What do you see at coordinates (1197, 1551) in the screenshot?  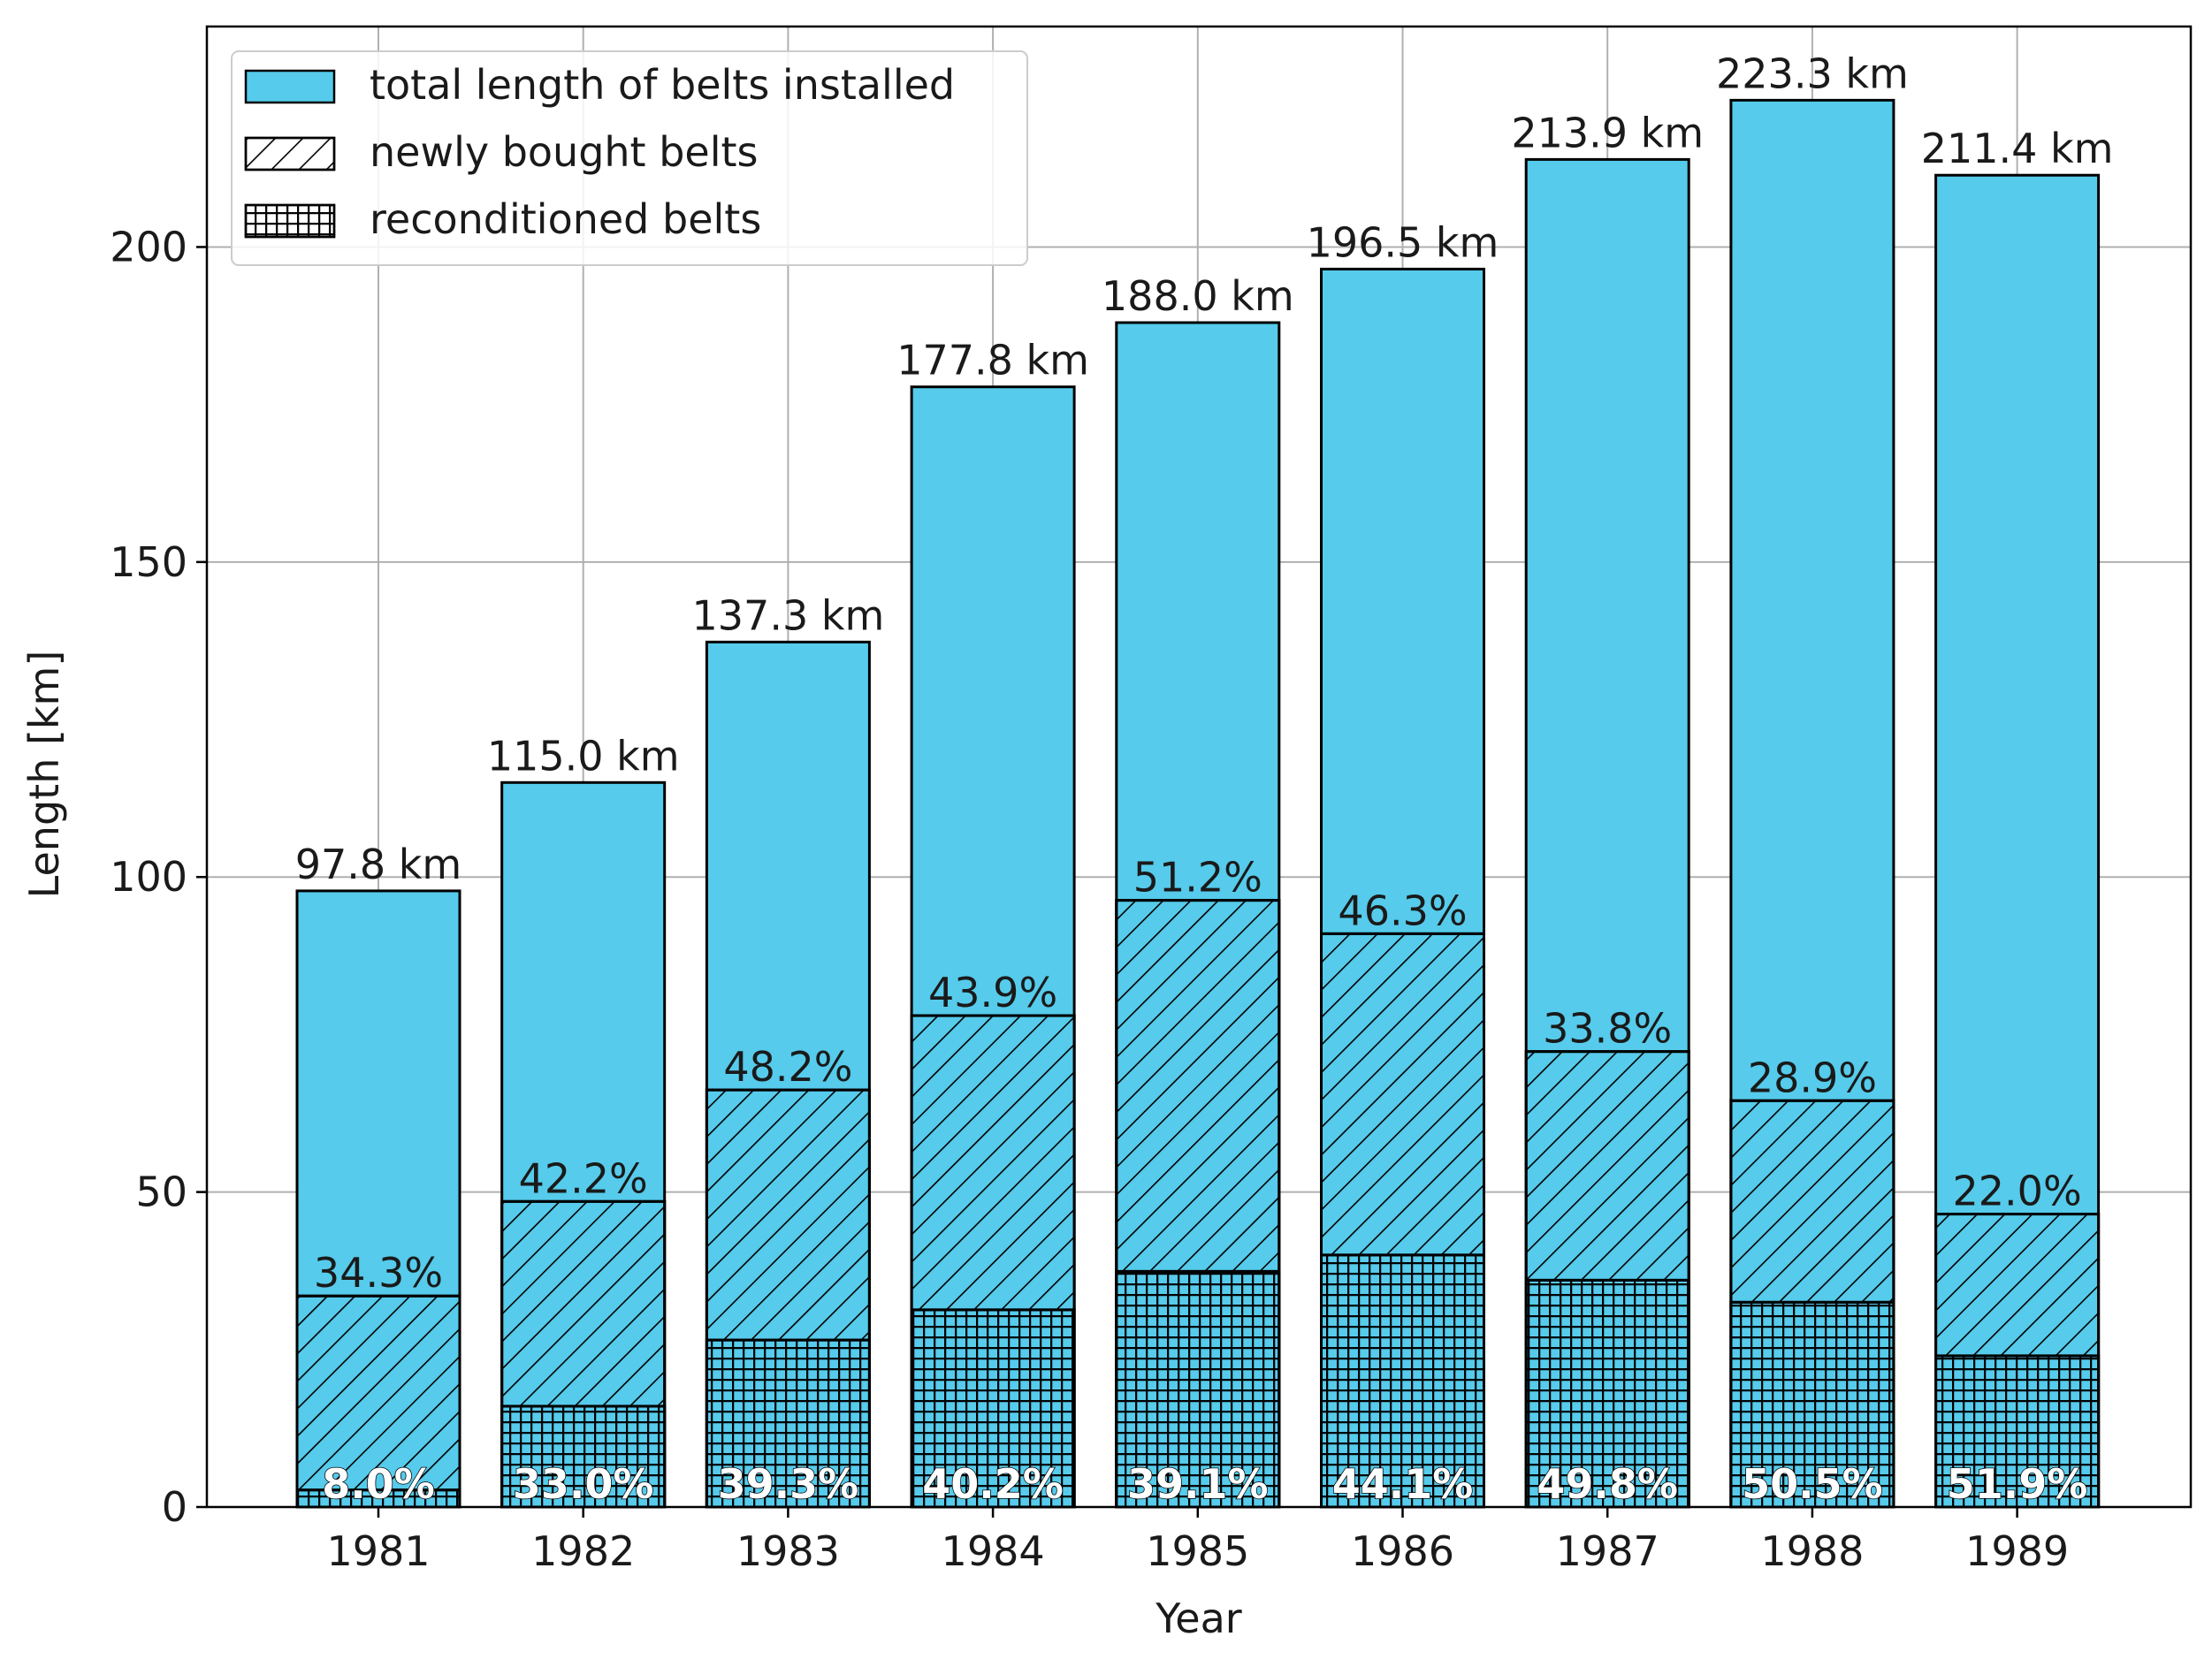 I see `x-tick-label: 1985` at bounding box center [1197, 1551].